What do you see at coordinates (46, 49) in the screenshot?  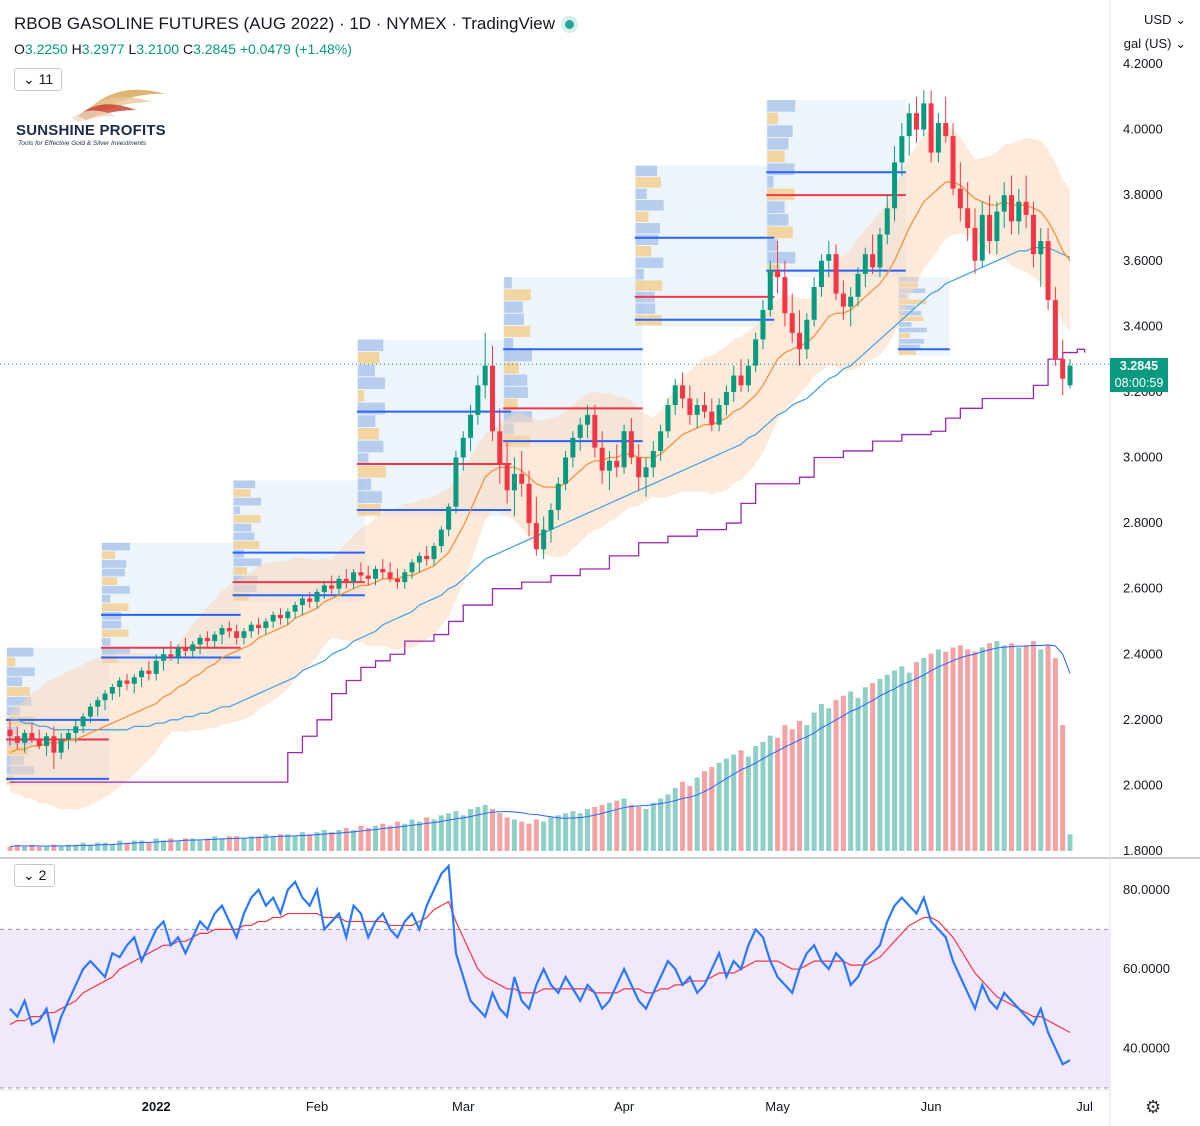 I see `open-value: 3.2250` at bounding box center [46, 49].